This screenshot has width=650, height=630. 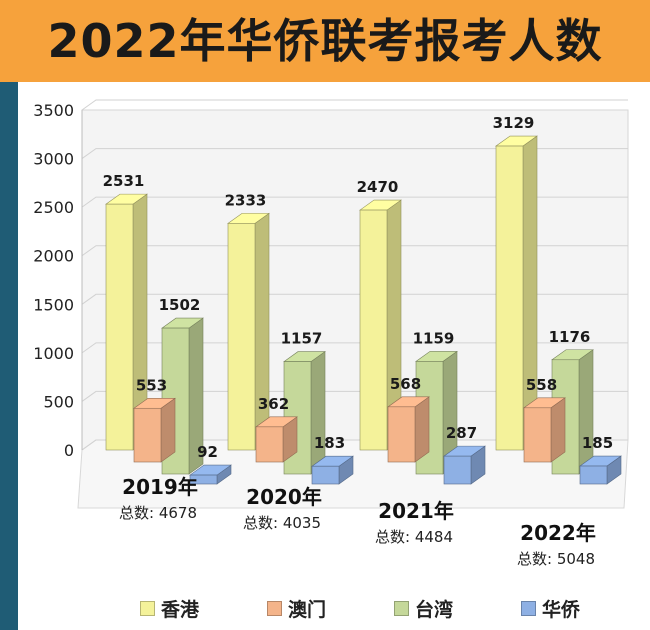 I want to click on data-label: 568, so click(x=405, y=384).